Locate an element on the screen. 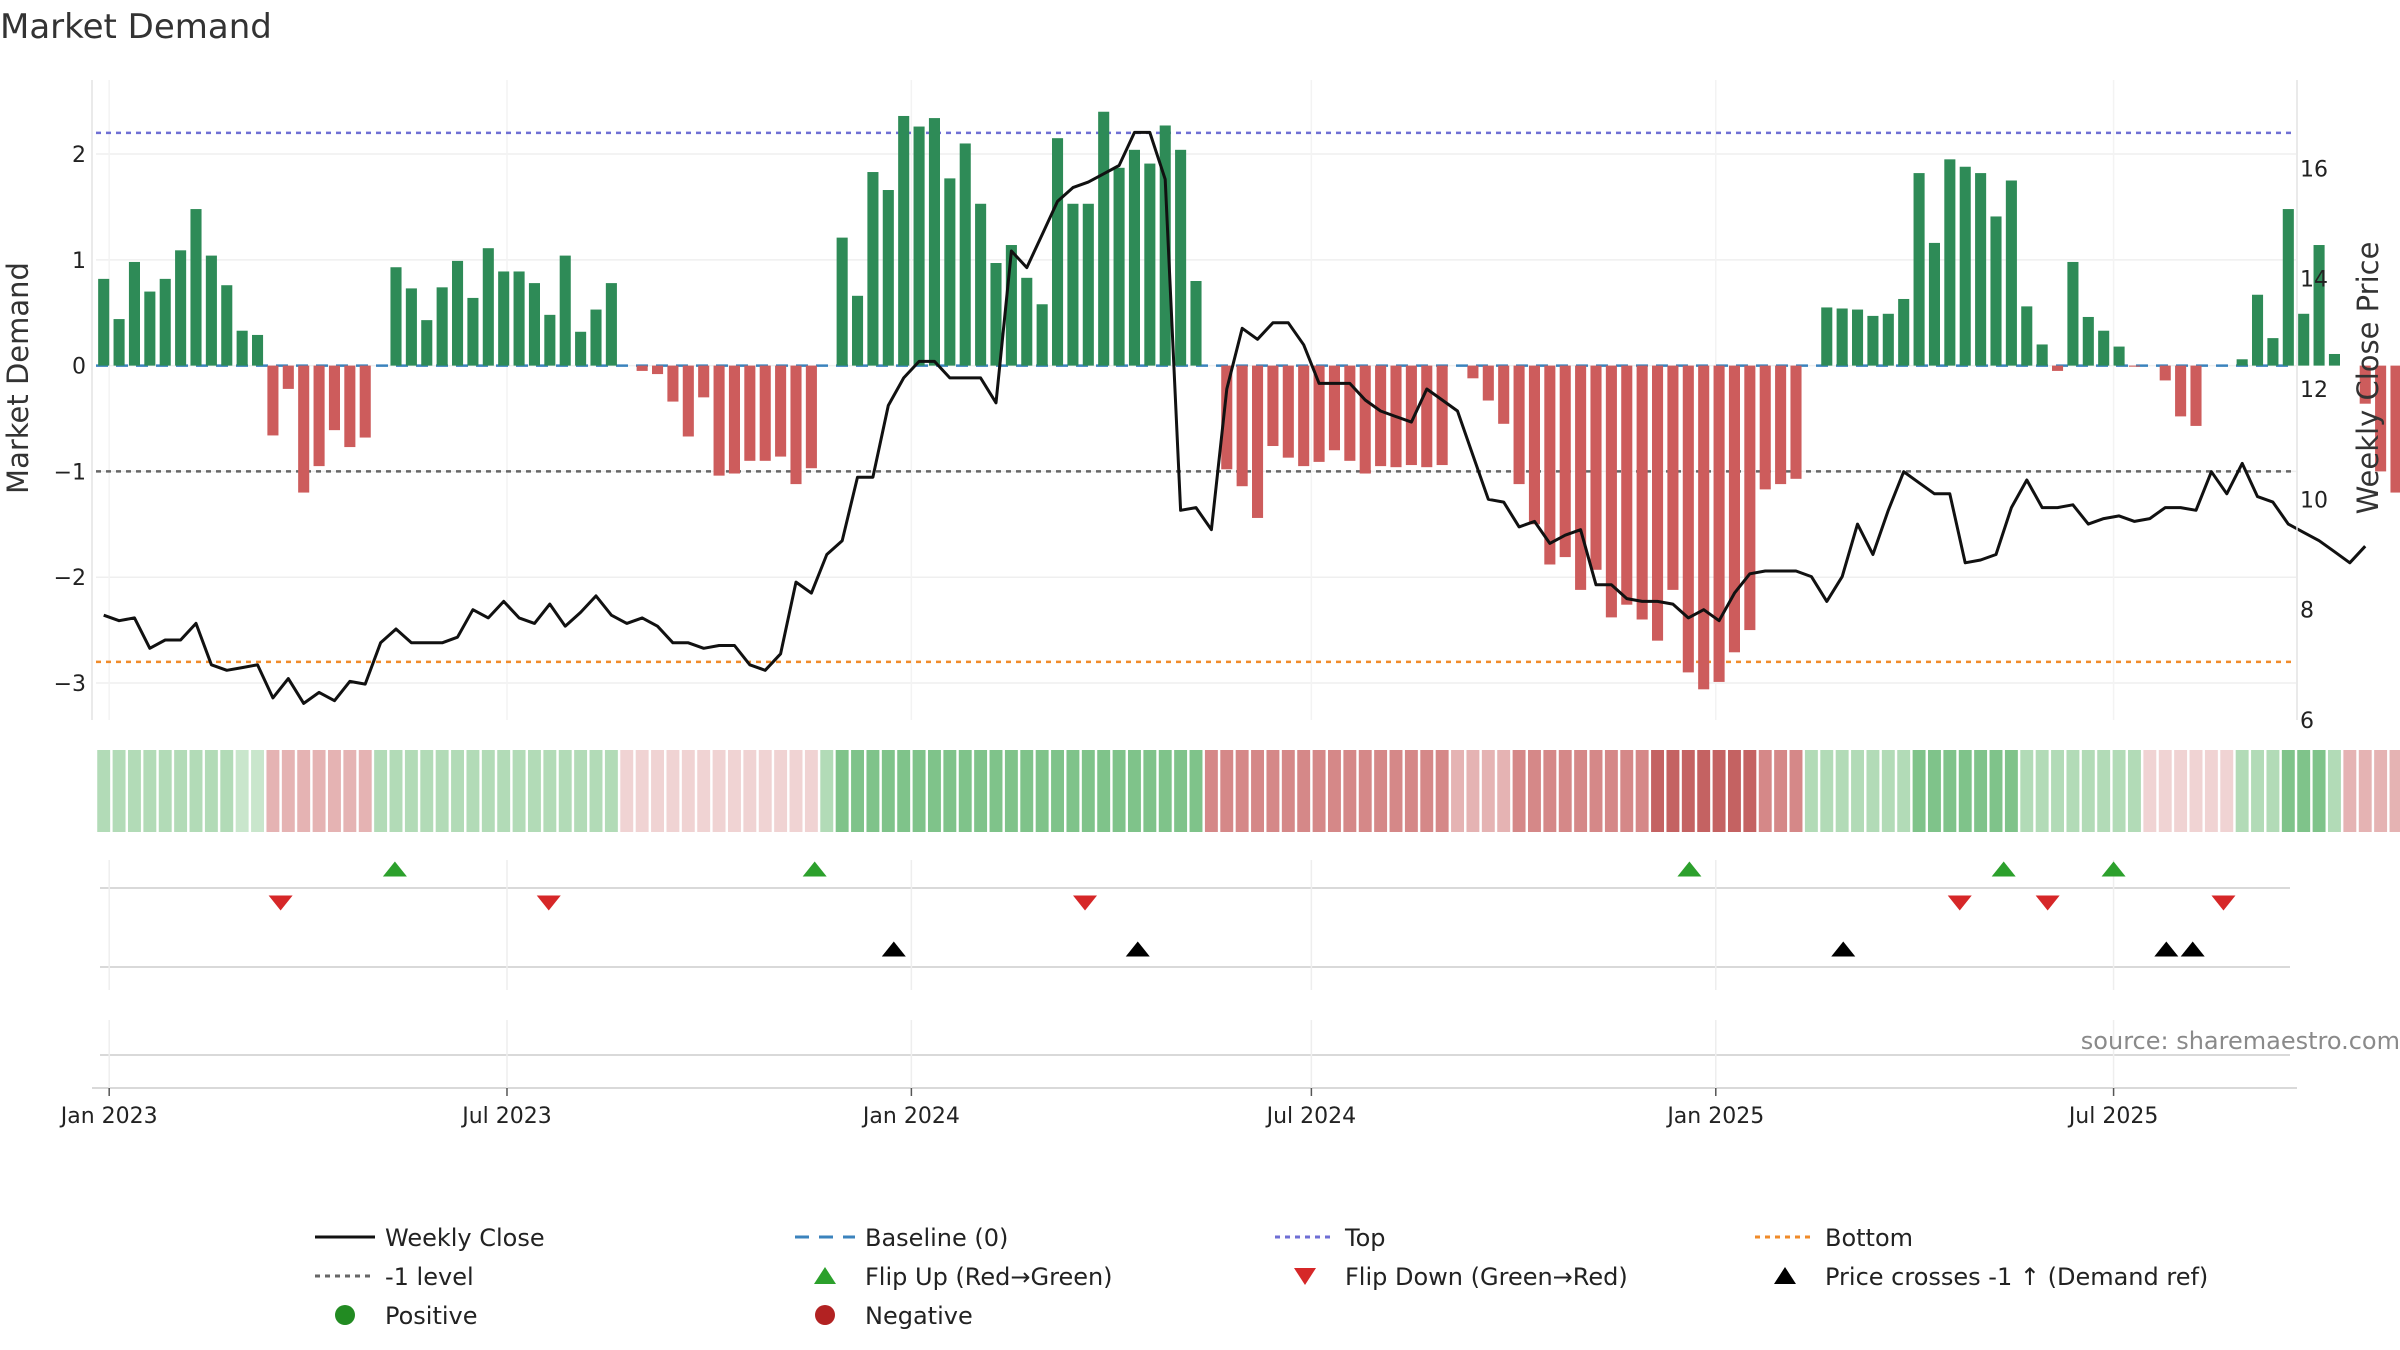  x-tick-label: Jul 2023 is located at coordinates (506, 1116).